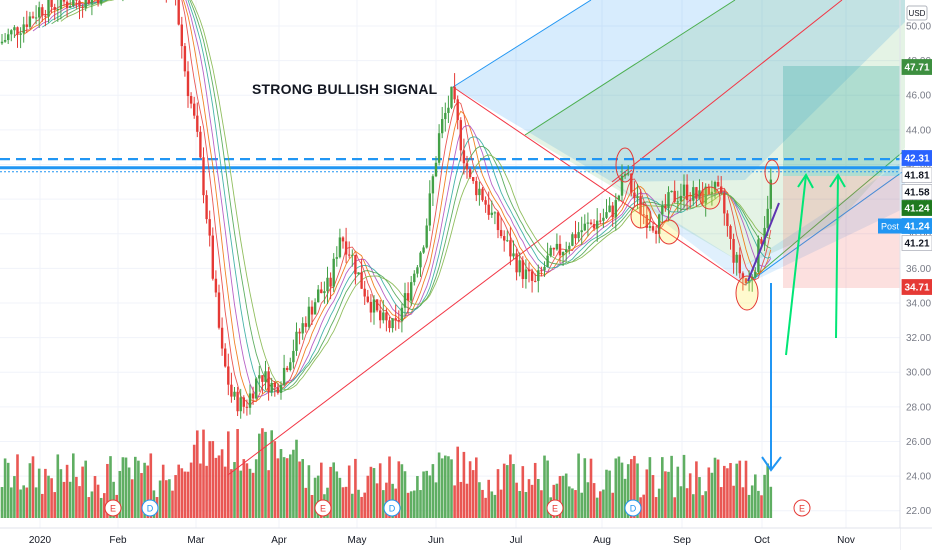  I want to click on post-market-tag, so click(890, 226).